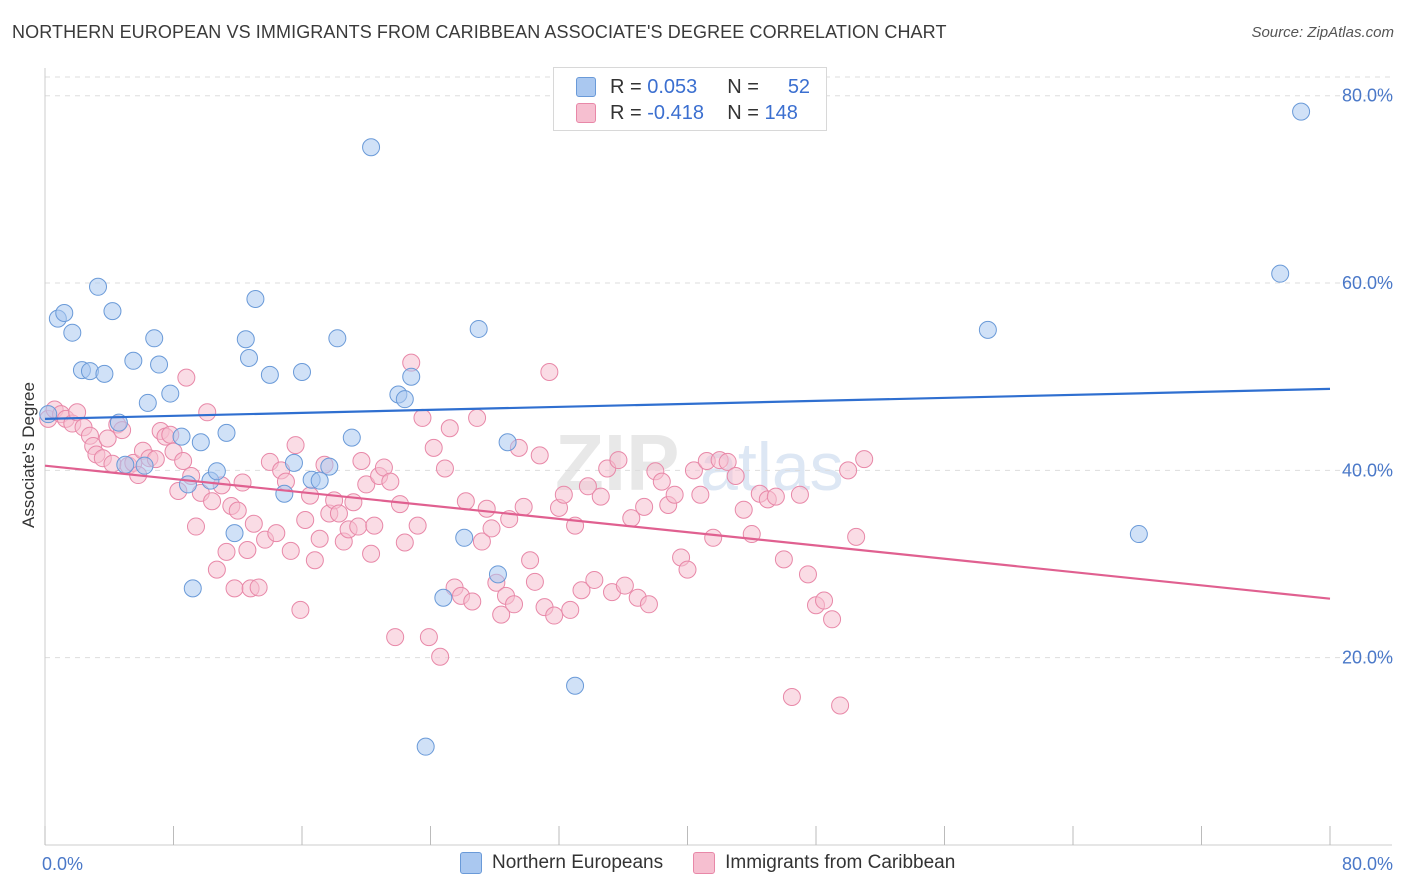 The width and height of the screenshot is (1406, 892). I want to click on y-tick-label: 20.0%, so click(1367, 658).